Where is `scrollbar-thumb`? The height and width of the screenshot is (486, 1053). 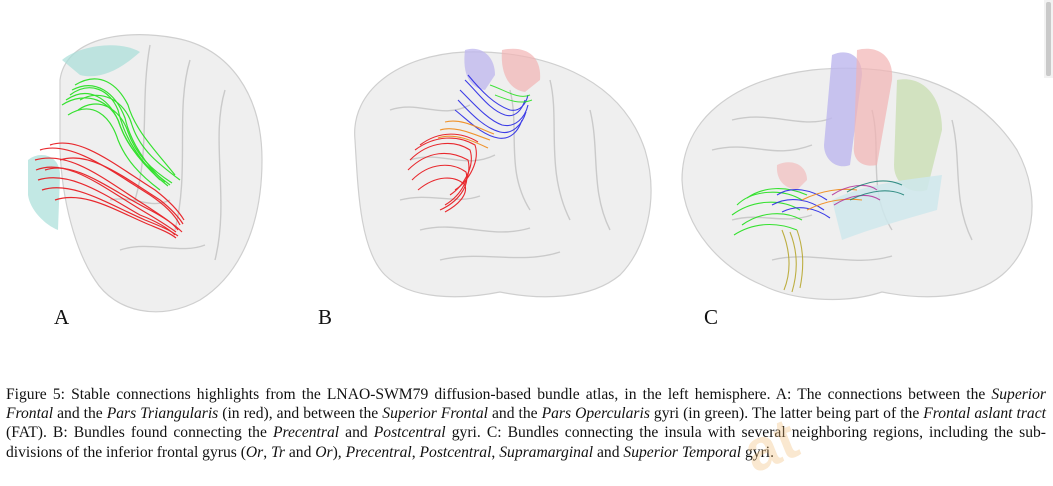 scrollbar-thumb is located at coordinates (1048, 39).